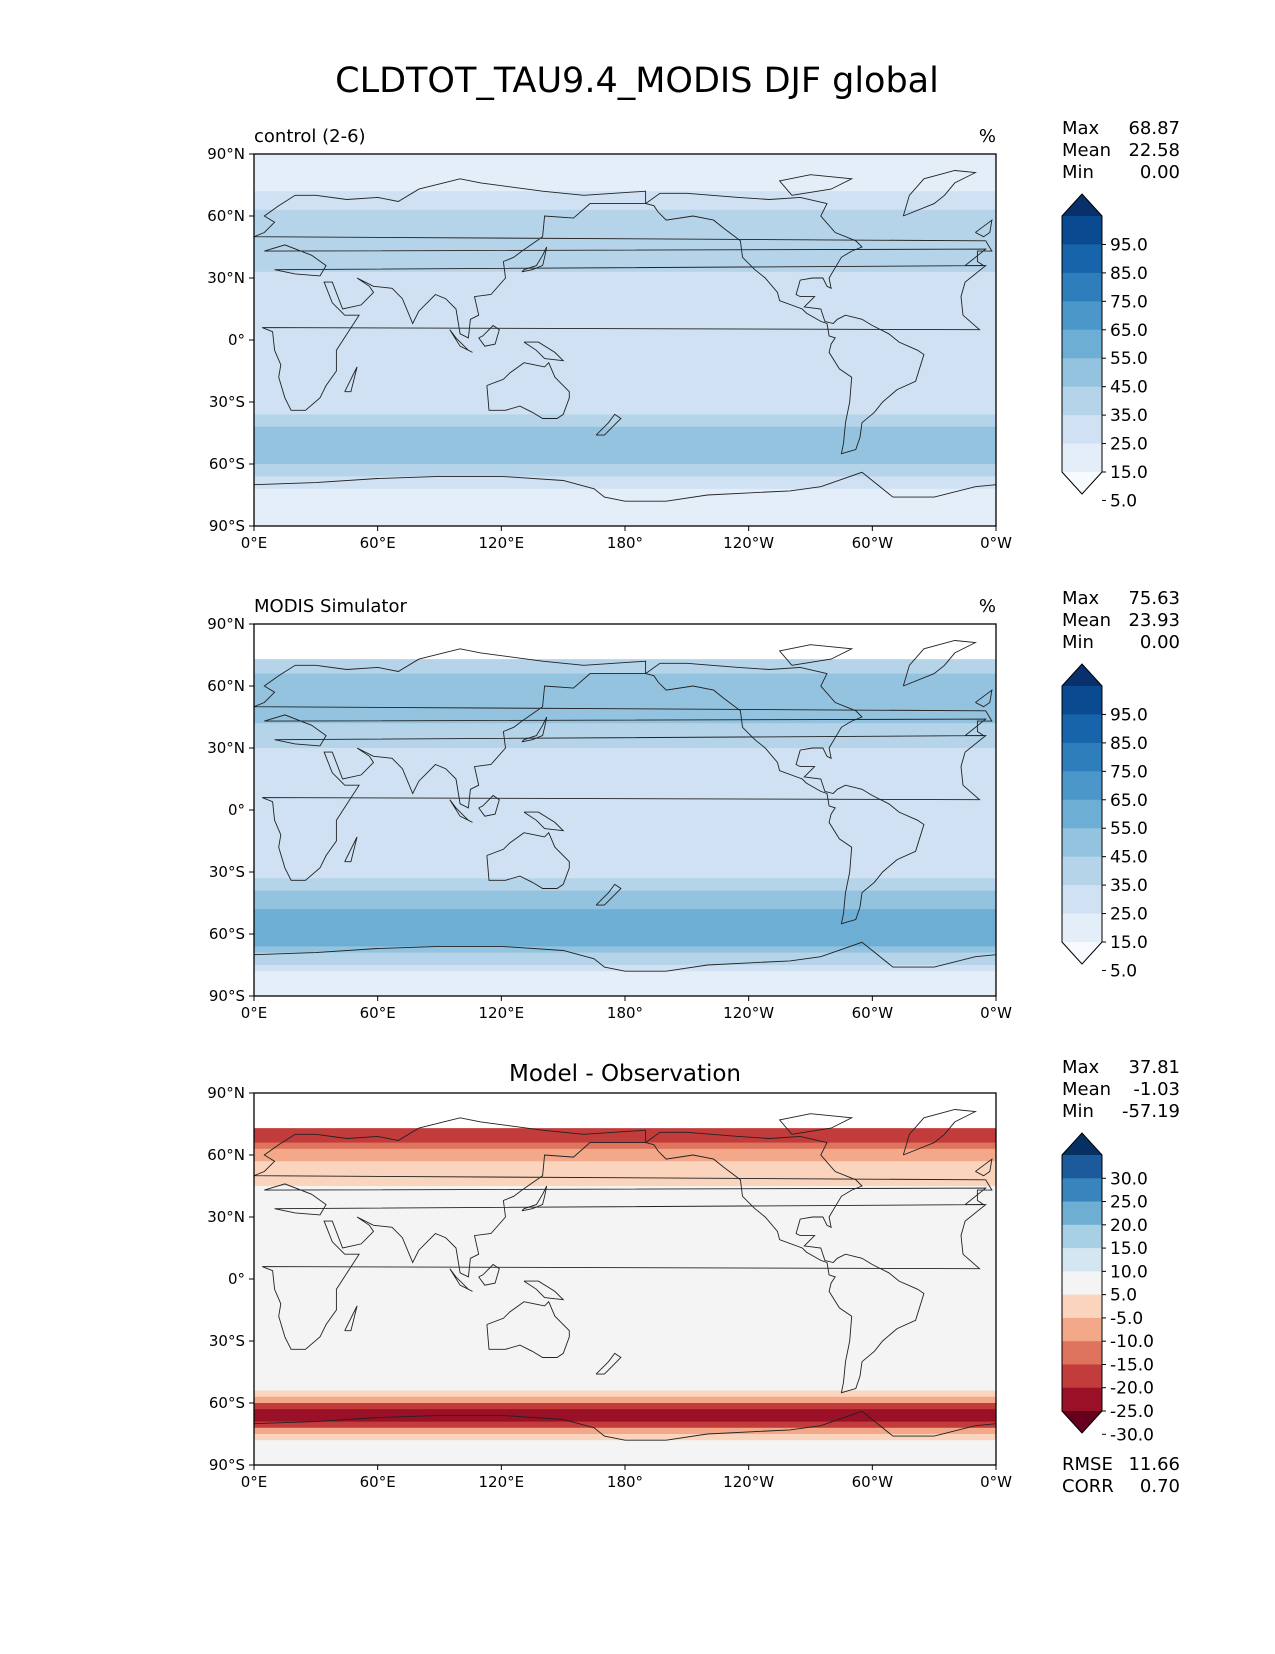 This screenshot has width=1275, height=1654. I want to click on colorbar-tick-label: -25.0, so click(1132, 1412).